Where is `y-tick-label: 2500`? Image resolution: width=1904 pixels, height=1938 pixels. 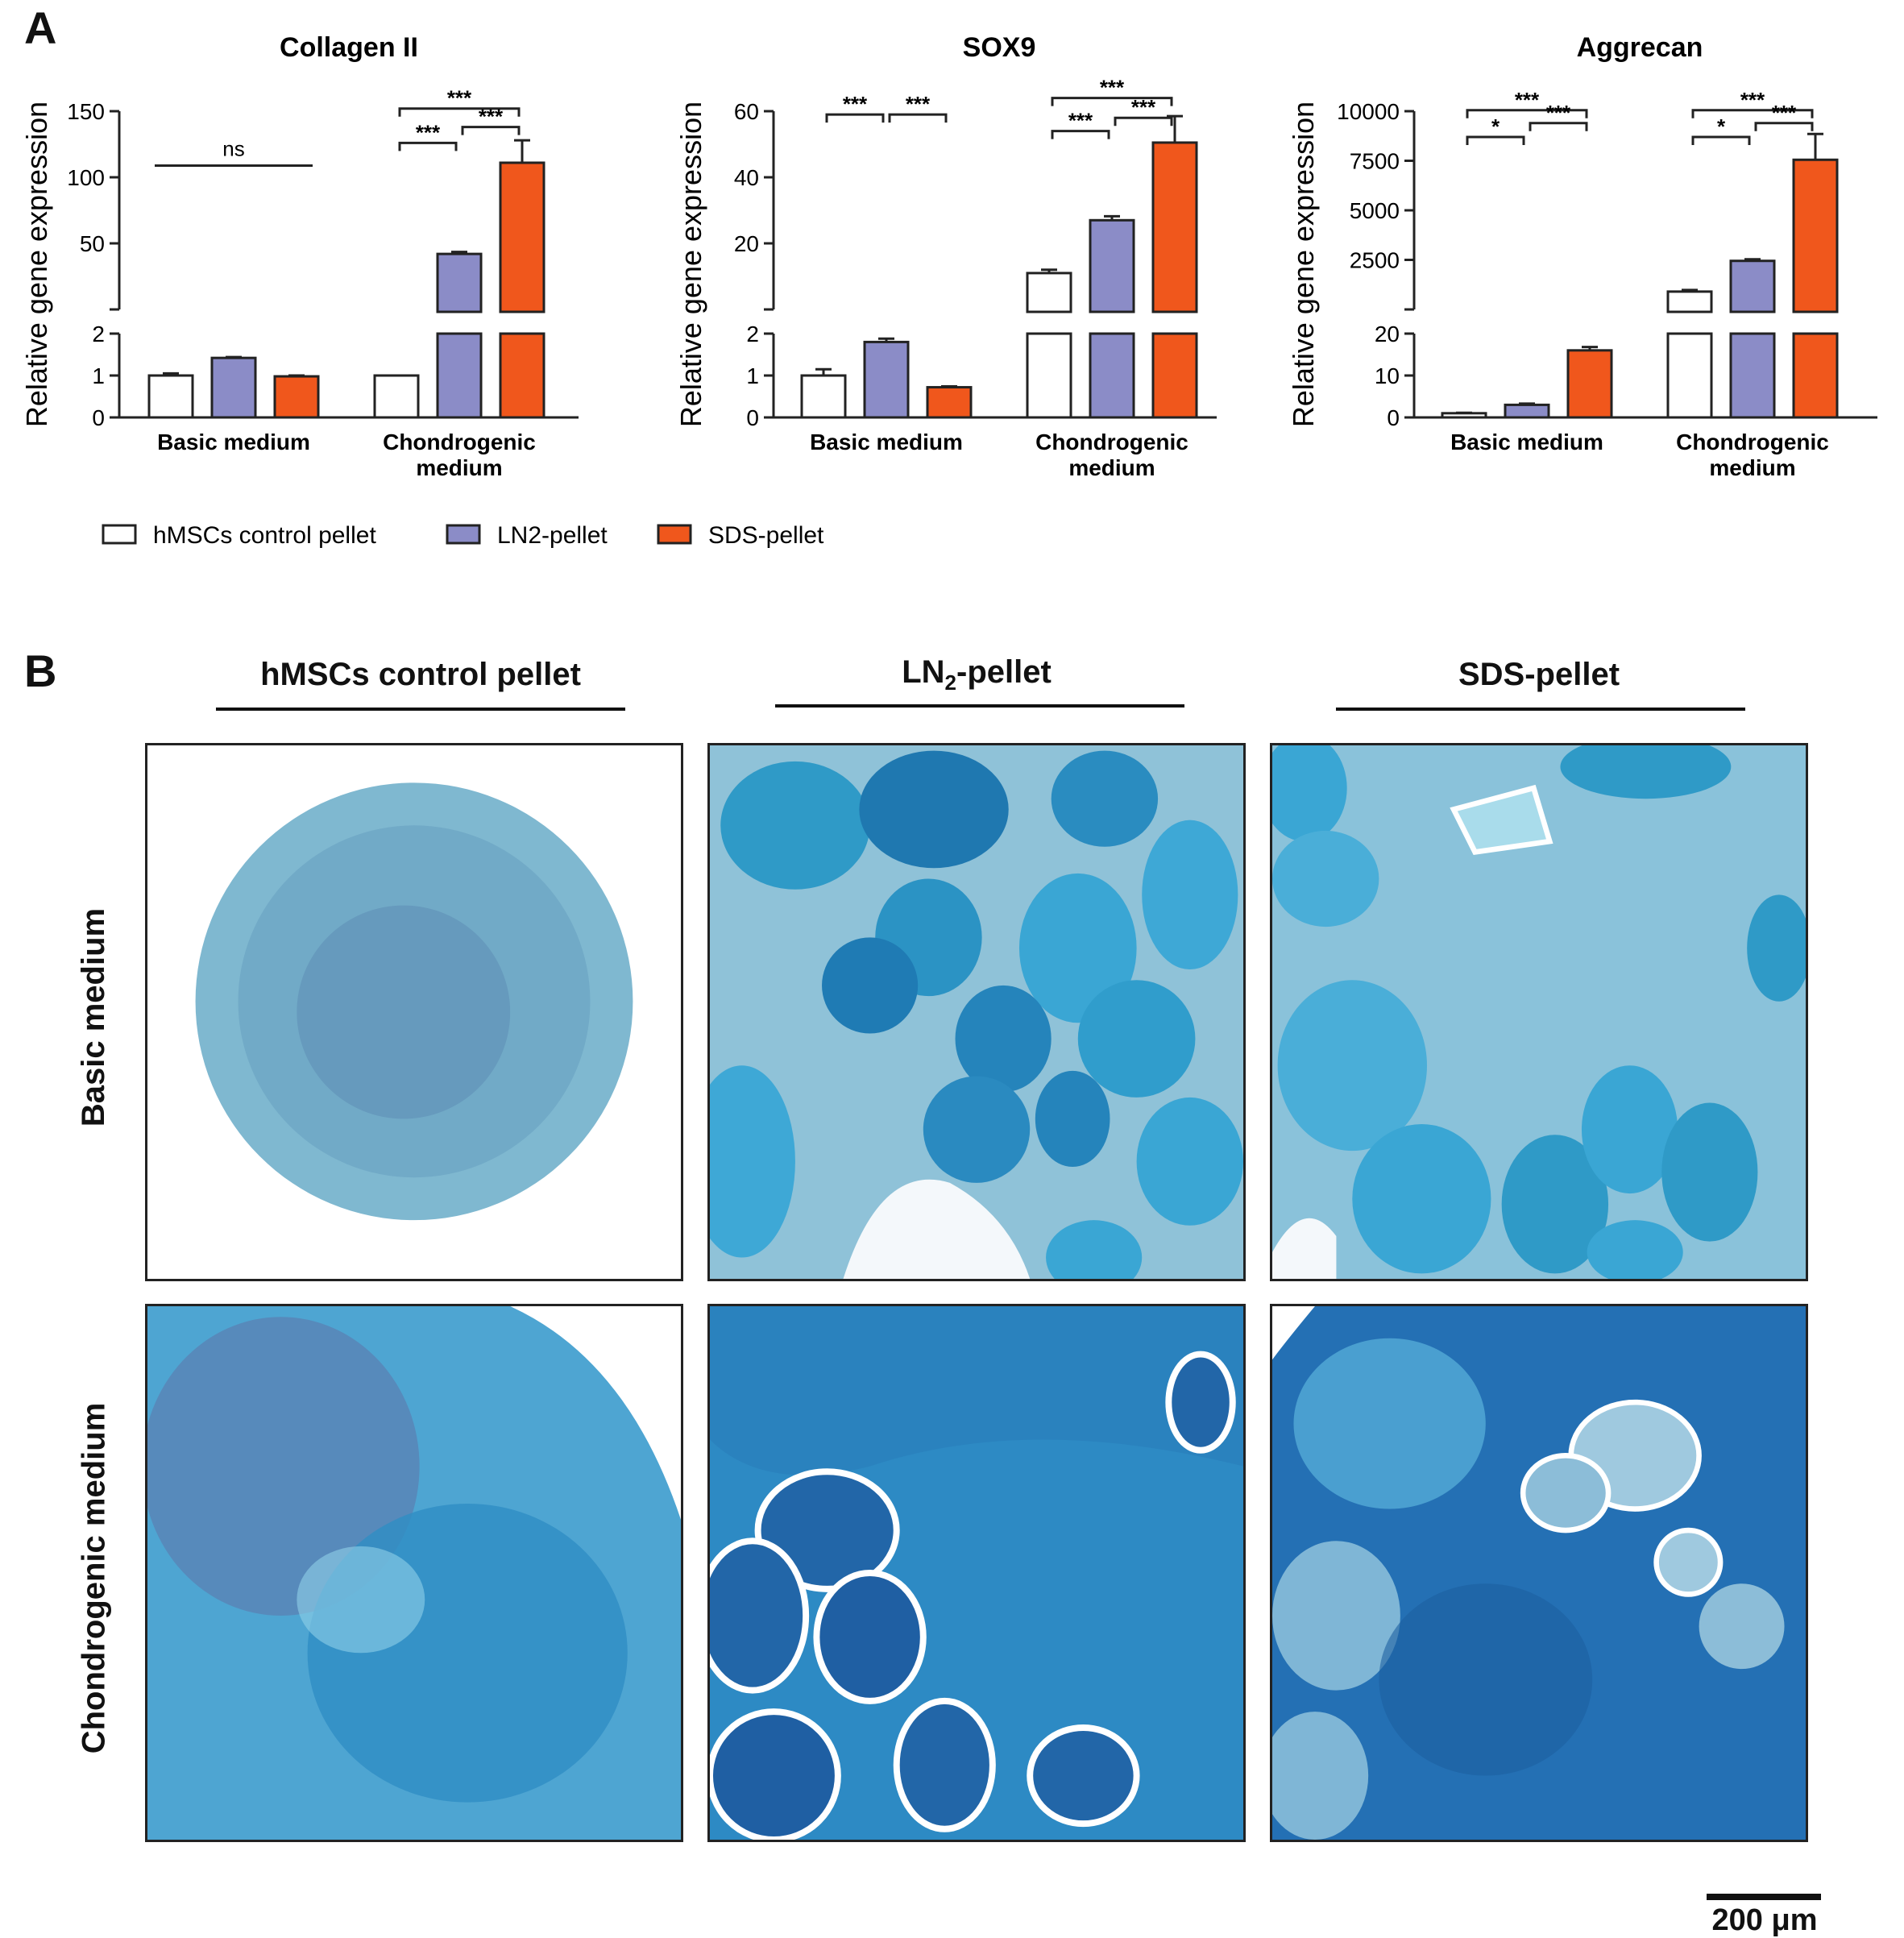
y-tick-label: 2500 is located at coordinates (1375, 260).